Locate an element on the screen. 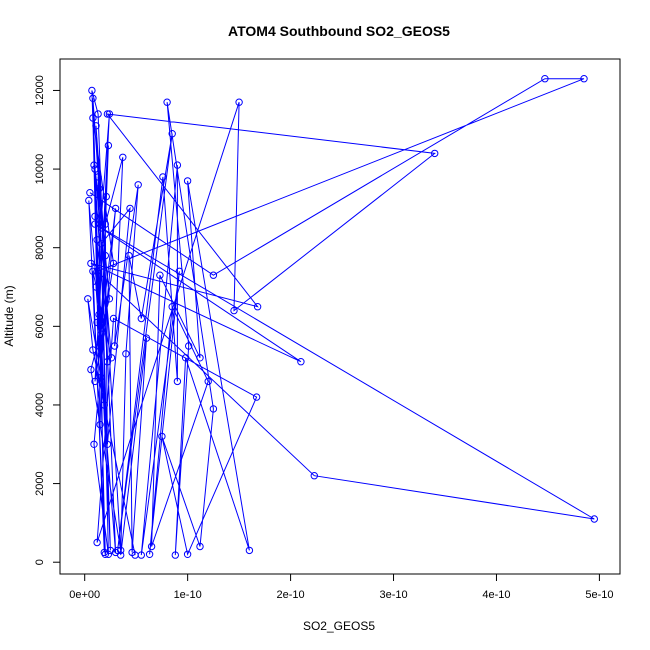 The width and height of the screenshot is (650, 650). x-tick-label: 4e-10 is located at coordinates (496, 595).